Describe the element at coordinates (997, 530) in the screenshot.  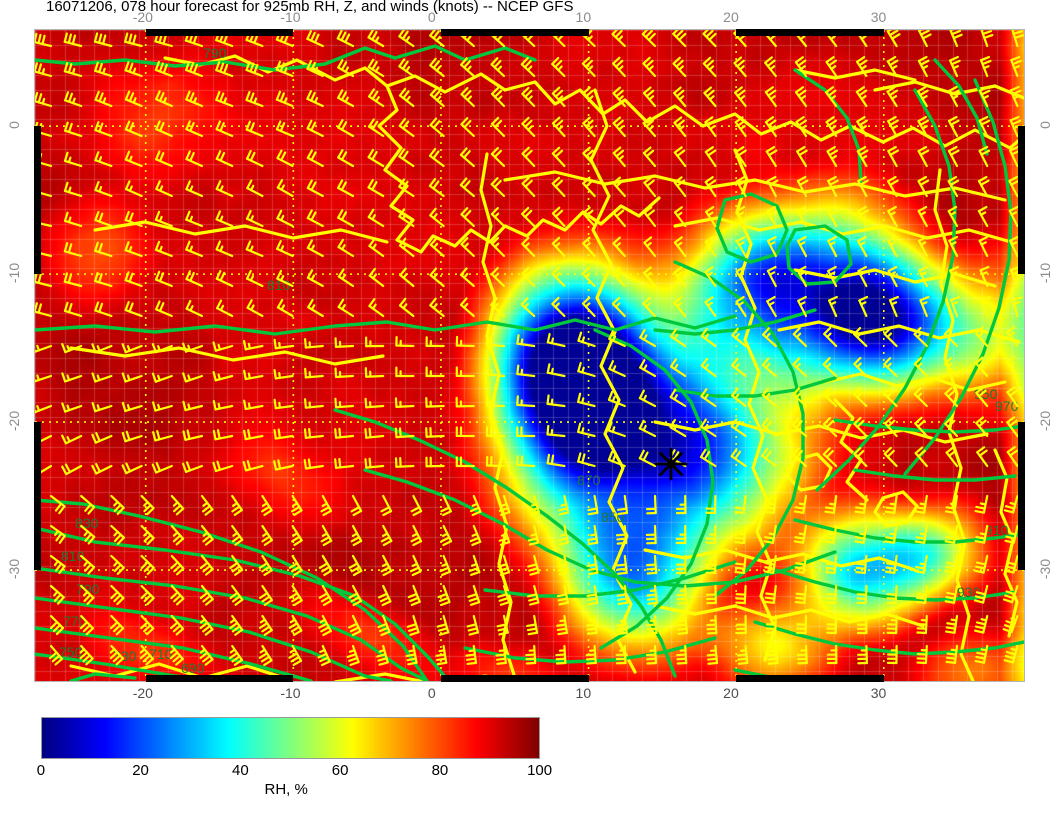
I see `contour-label: 910` at that location.